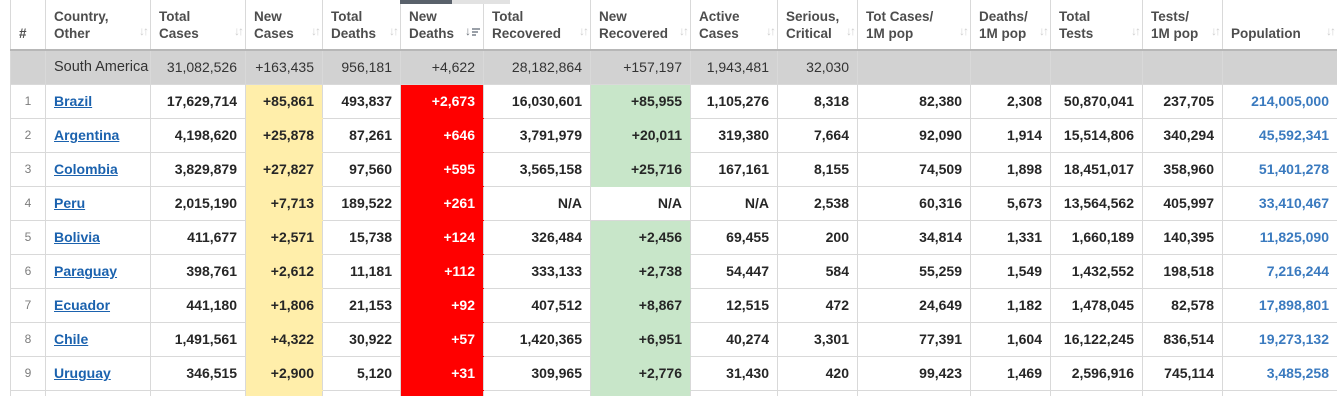 Image resolution: width=1337 pixels, height=407 pixels. What do you see at coordinates (1010, 135) in the screenshot?
I see `cell-deaths_per_1m: 1,914` at bounding box center [1010, 135].